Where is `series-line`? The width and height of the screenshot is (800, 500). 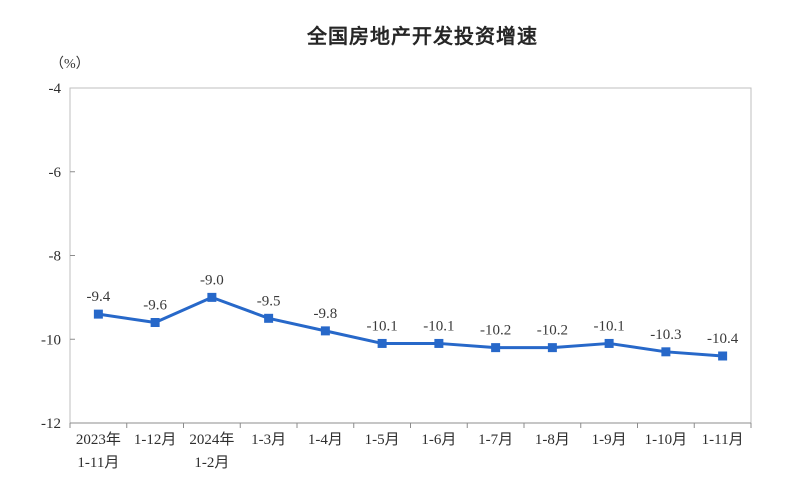
series-line is located at coordinates (410, 326).